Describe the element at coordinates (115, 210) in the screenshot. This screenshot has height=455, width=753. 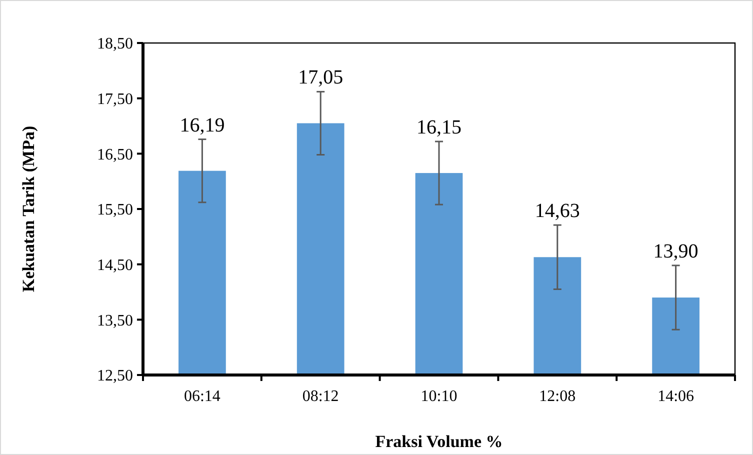
I see `y-tick-label: 15,50` at that location.